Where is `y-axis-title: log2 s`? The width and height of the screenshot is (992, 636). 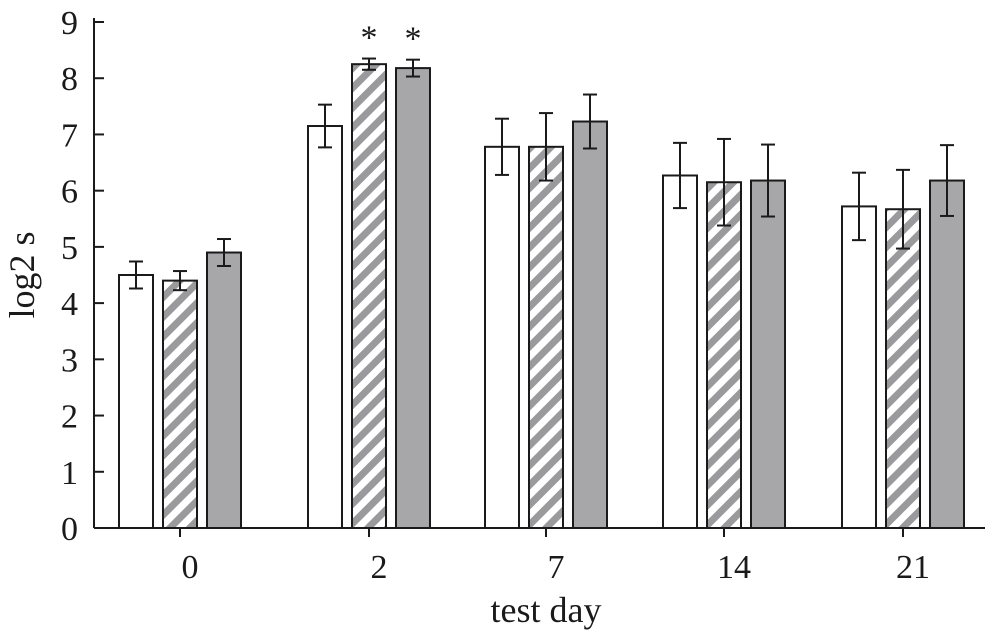 y-axis-title: log2 s is located at coordinates (22, 274).